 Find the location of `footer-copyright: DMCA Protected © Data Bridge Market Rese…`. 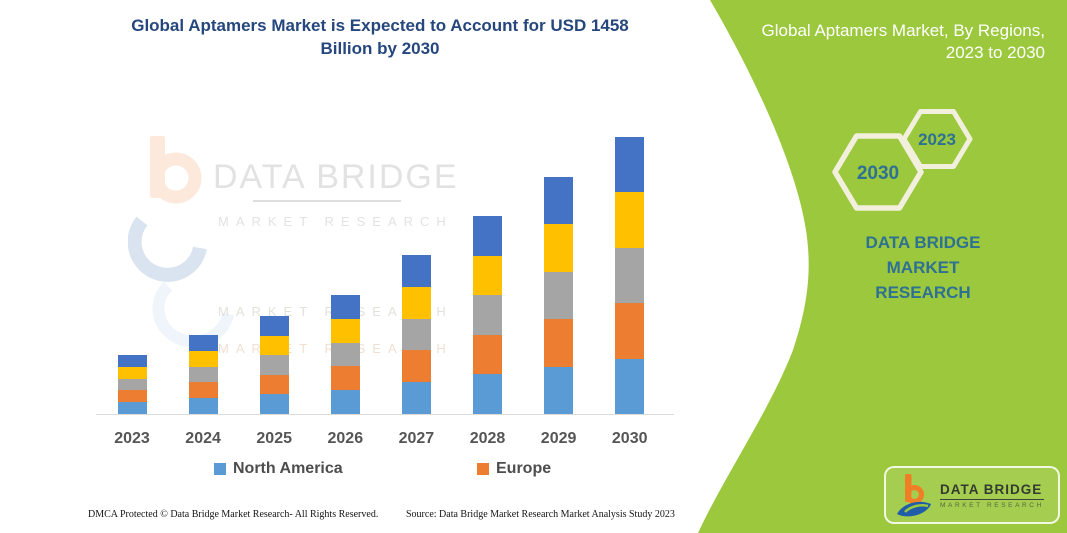

footer-copyright: DMCA Protected © Data Bridge Market Rese… is located at coordinates (233, 514).